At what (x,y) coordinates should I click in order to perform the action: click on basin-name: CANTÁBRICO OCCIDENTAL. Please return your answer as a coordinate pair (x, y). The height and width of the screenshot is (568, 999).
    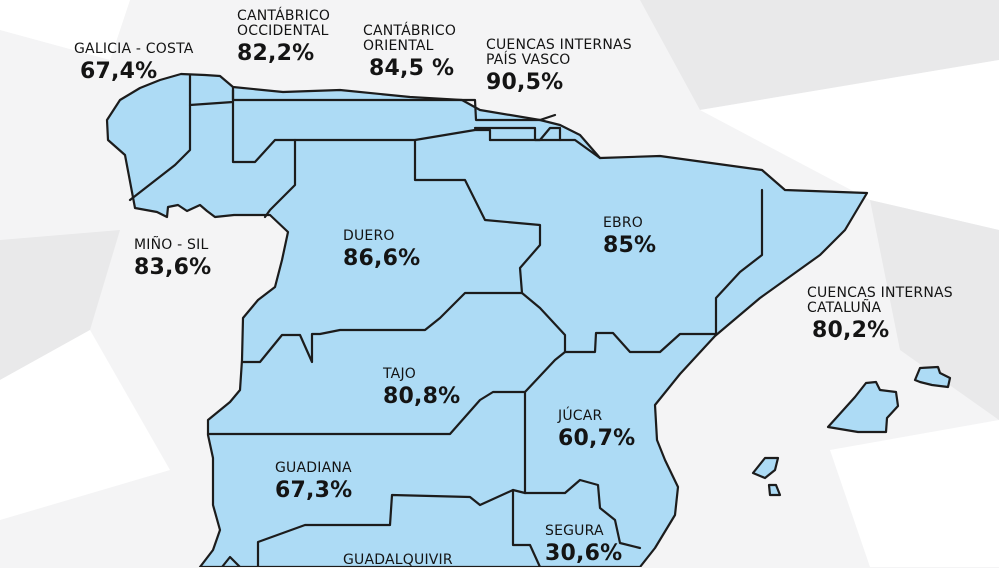
    Looking at the image, I should click on (284, 23).